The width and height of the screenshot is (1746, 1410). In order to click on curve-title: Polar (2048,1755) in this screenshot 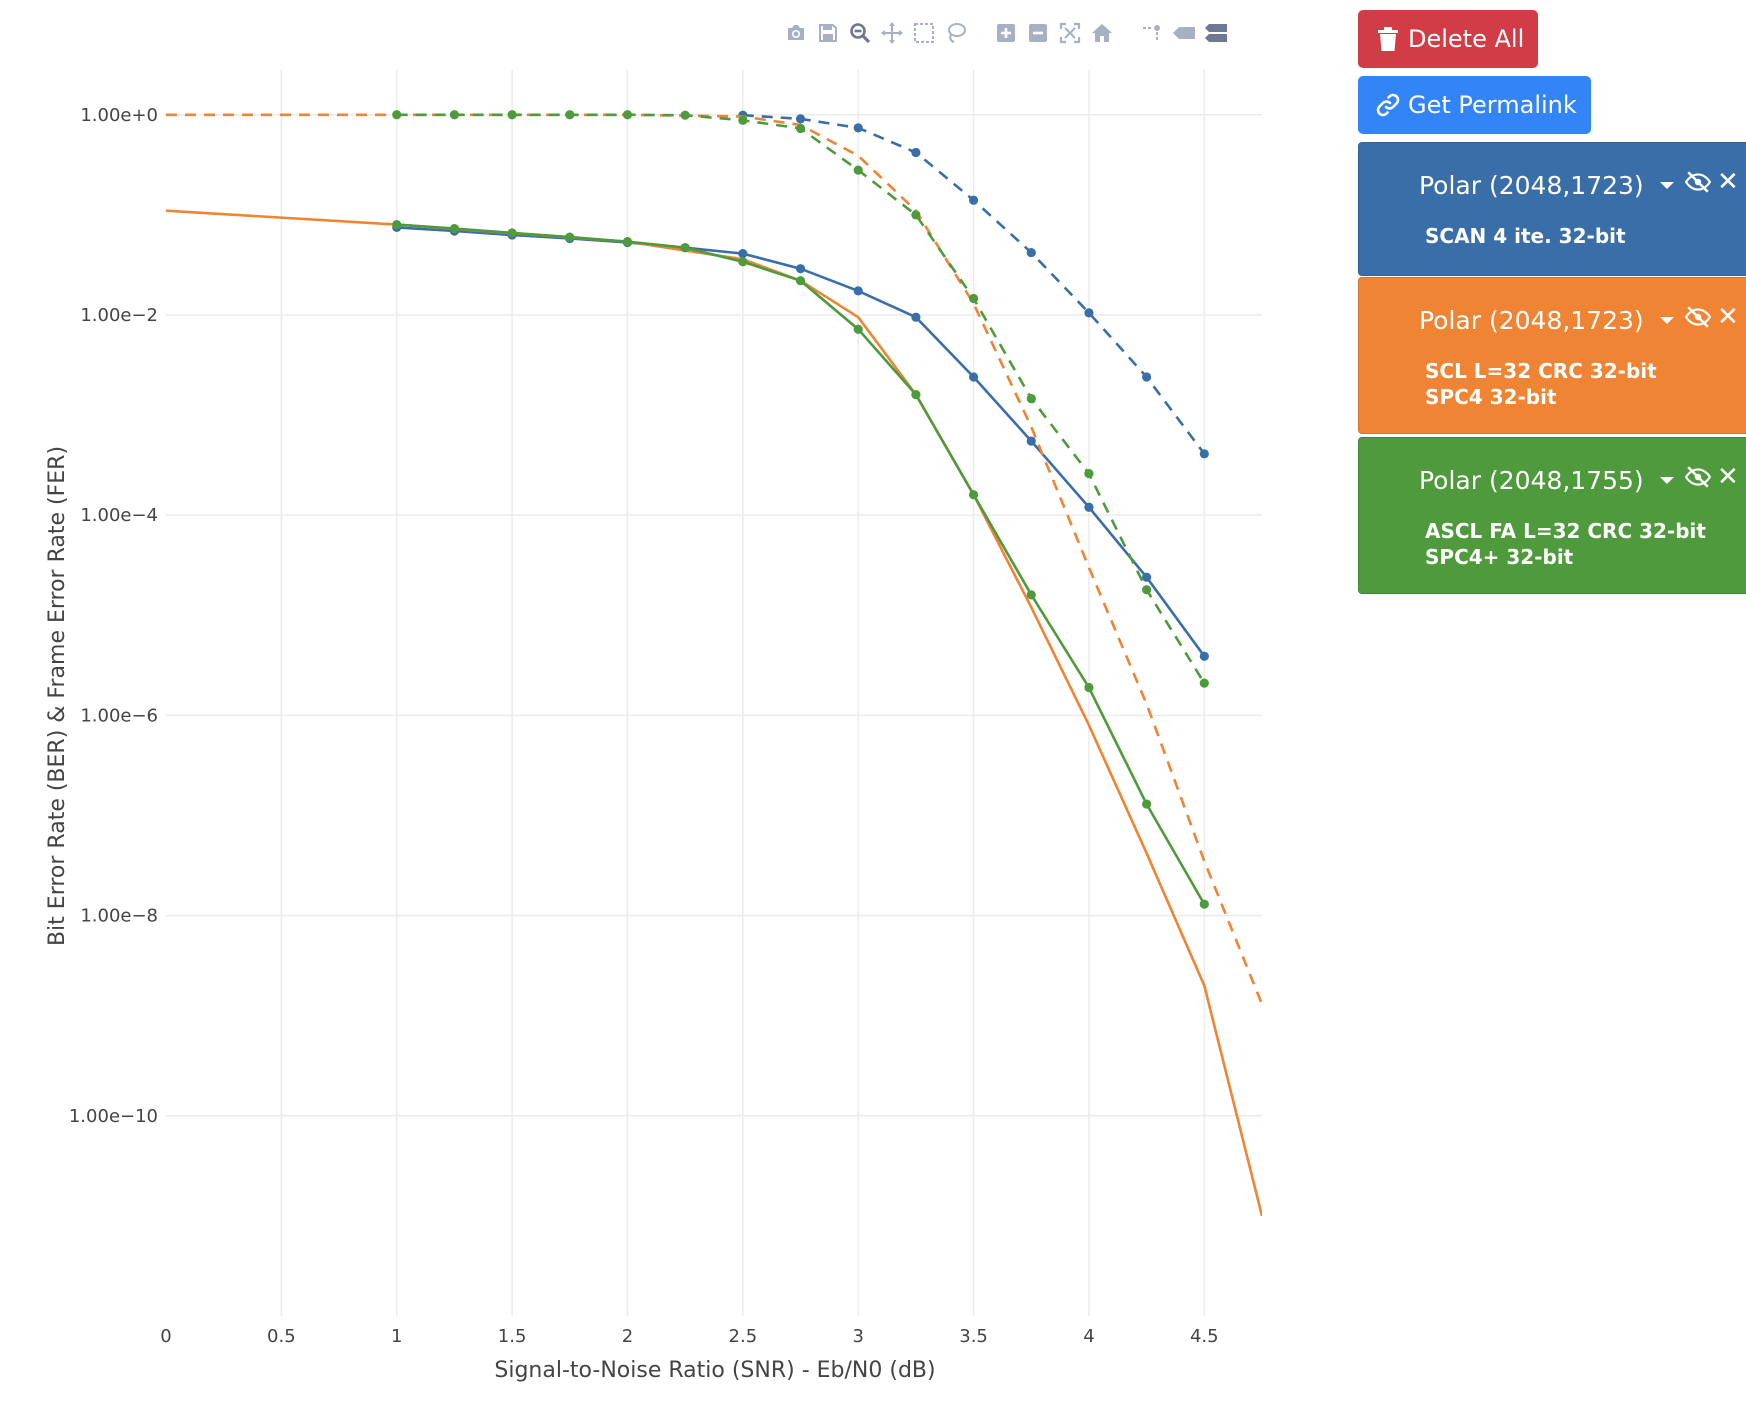, I will do `click(1531, 480)`.